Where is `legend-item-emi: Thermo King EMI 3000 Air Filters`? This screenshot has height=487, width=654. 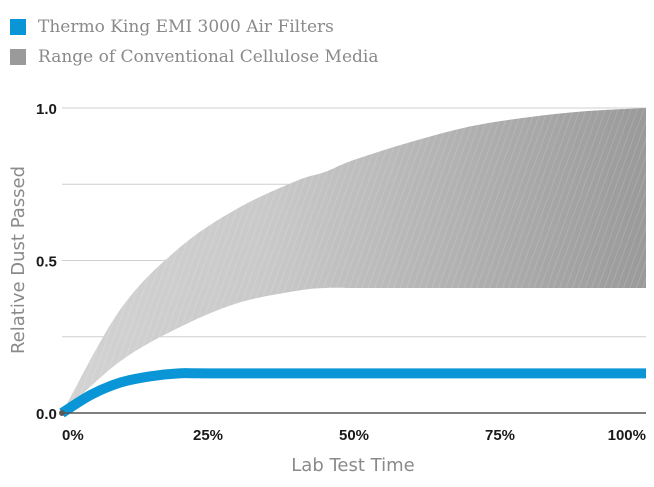
legend-item-emi: Thermo King EMI 3000 Air Filters is located at coordinates (194, 27).